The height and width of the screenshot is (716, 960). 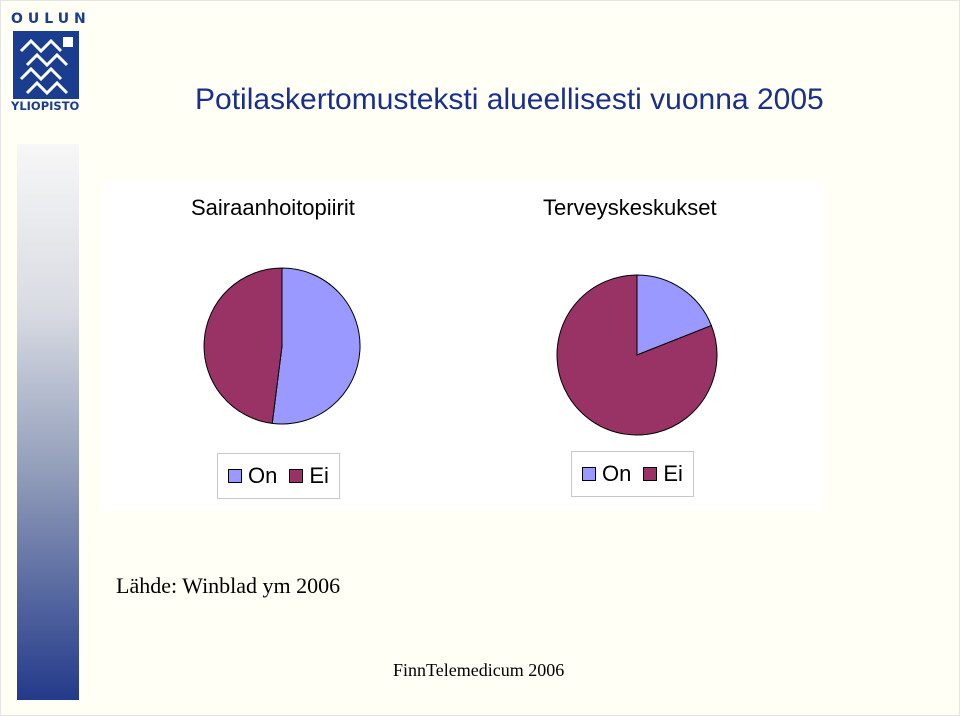 I want to click on source-citation: Lähde: Winblad ym 2006, so click(x=228, y=585).